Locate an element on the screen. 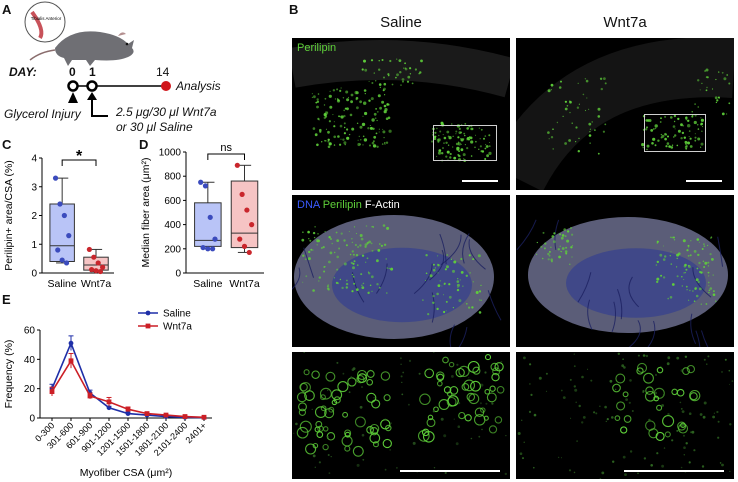  y-tick-label: 1000 is located at coordinates (170, 153).